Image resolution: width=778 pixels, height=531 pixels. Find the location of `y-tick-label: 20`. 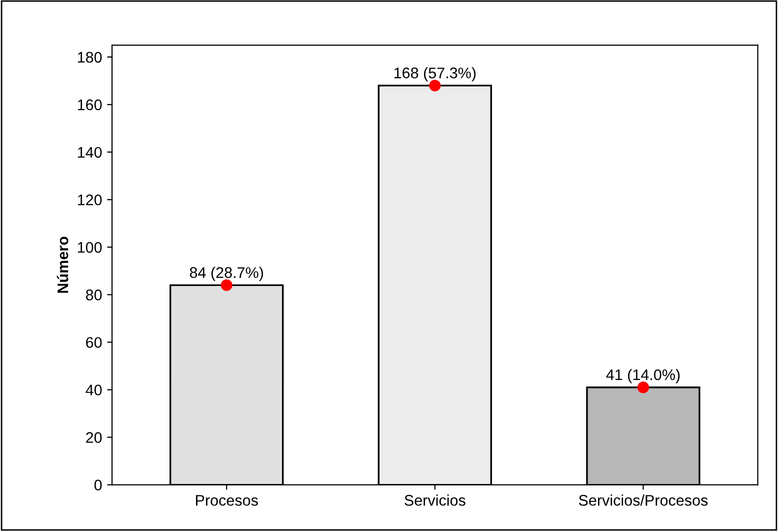

y-tick-label: 20 is located at coordinates (94, 437).